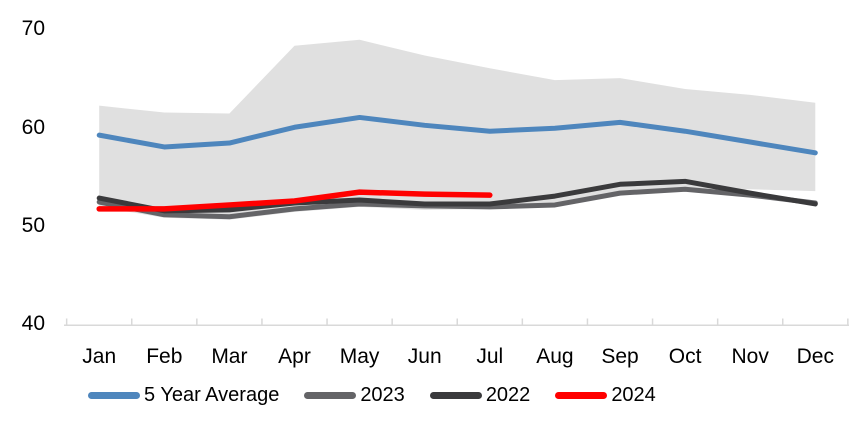  What do you see at coordinates (456, 322) in the screenshot?
I see `x-axis-layer` at bounding box center [456, 322].